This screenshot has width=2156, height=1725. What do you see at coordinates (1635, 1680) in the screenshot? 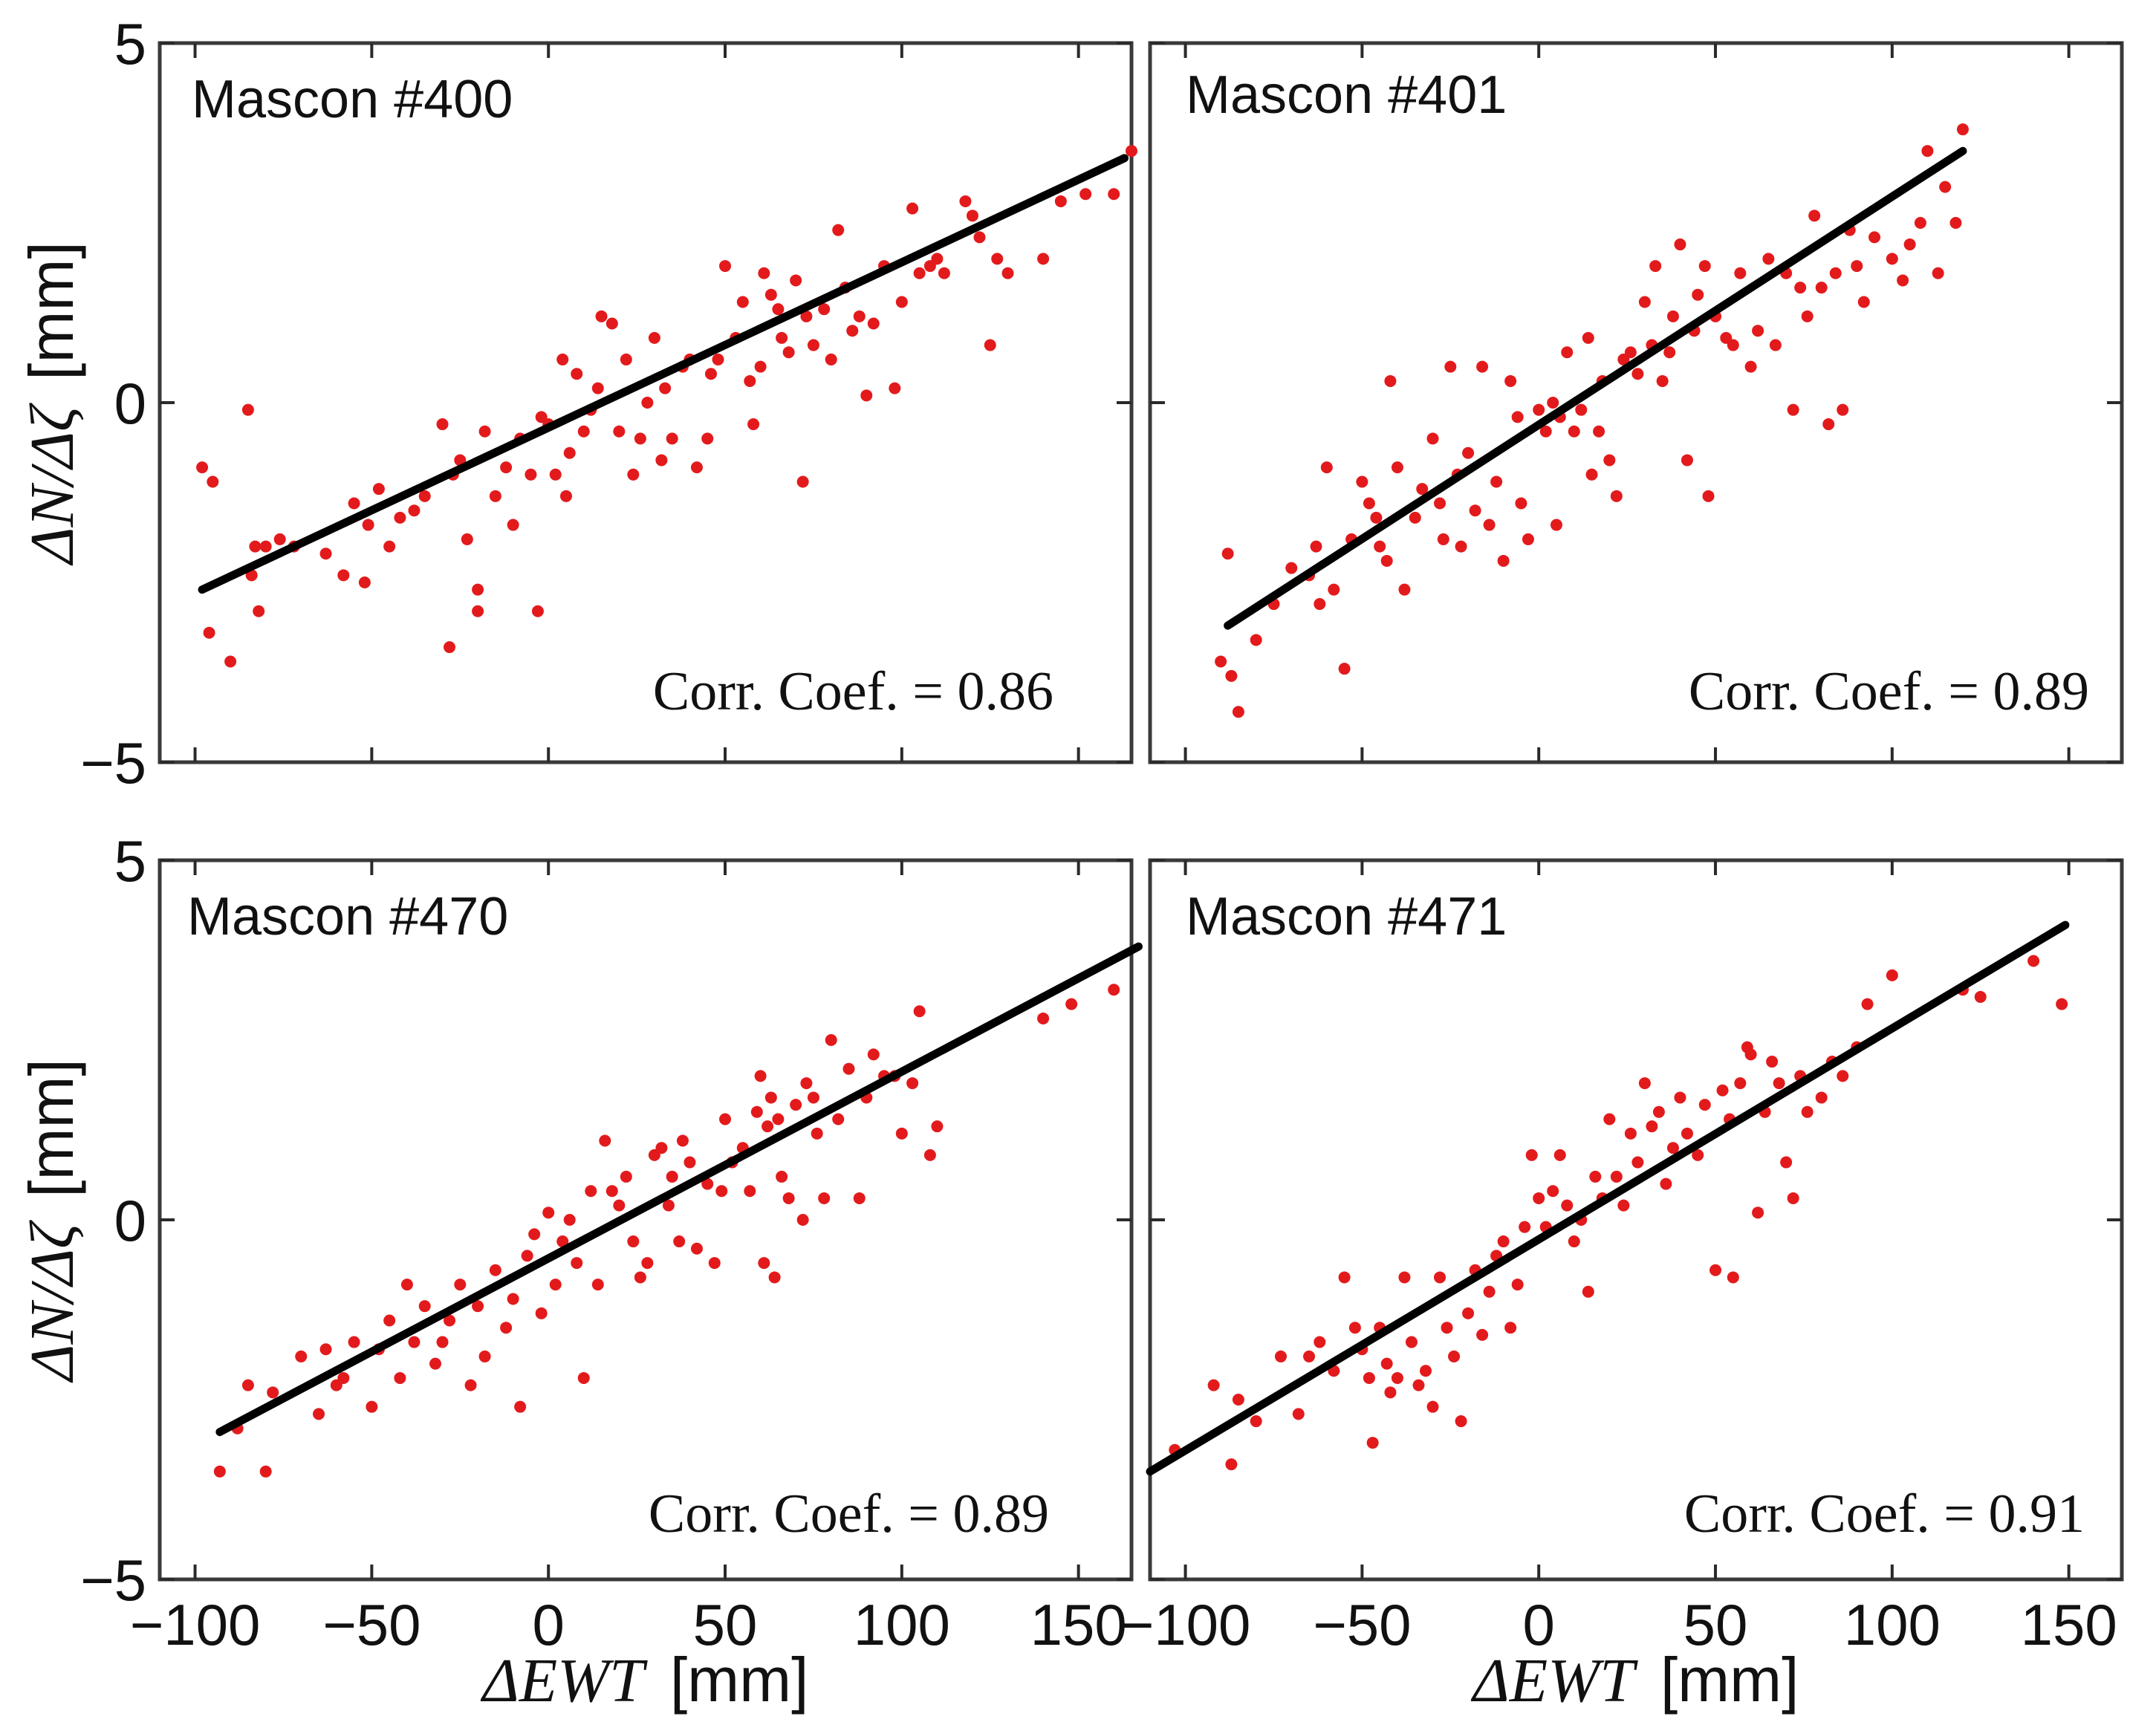
I see `x-axis-label-right: ΔEWT [mm]` at bounding box center [1635, 1680].